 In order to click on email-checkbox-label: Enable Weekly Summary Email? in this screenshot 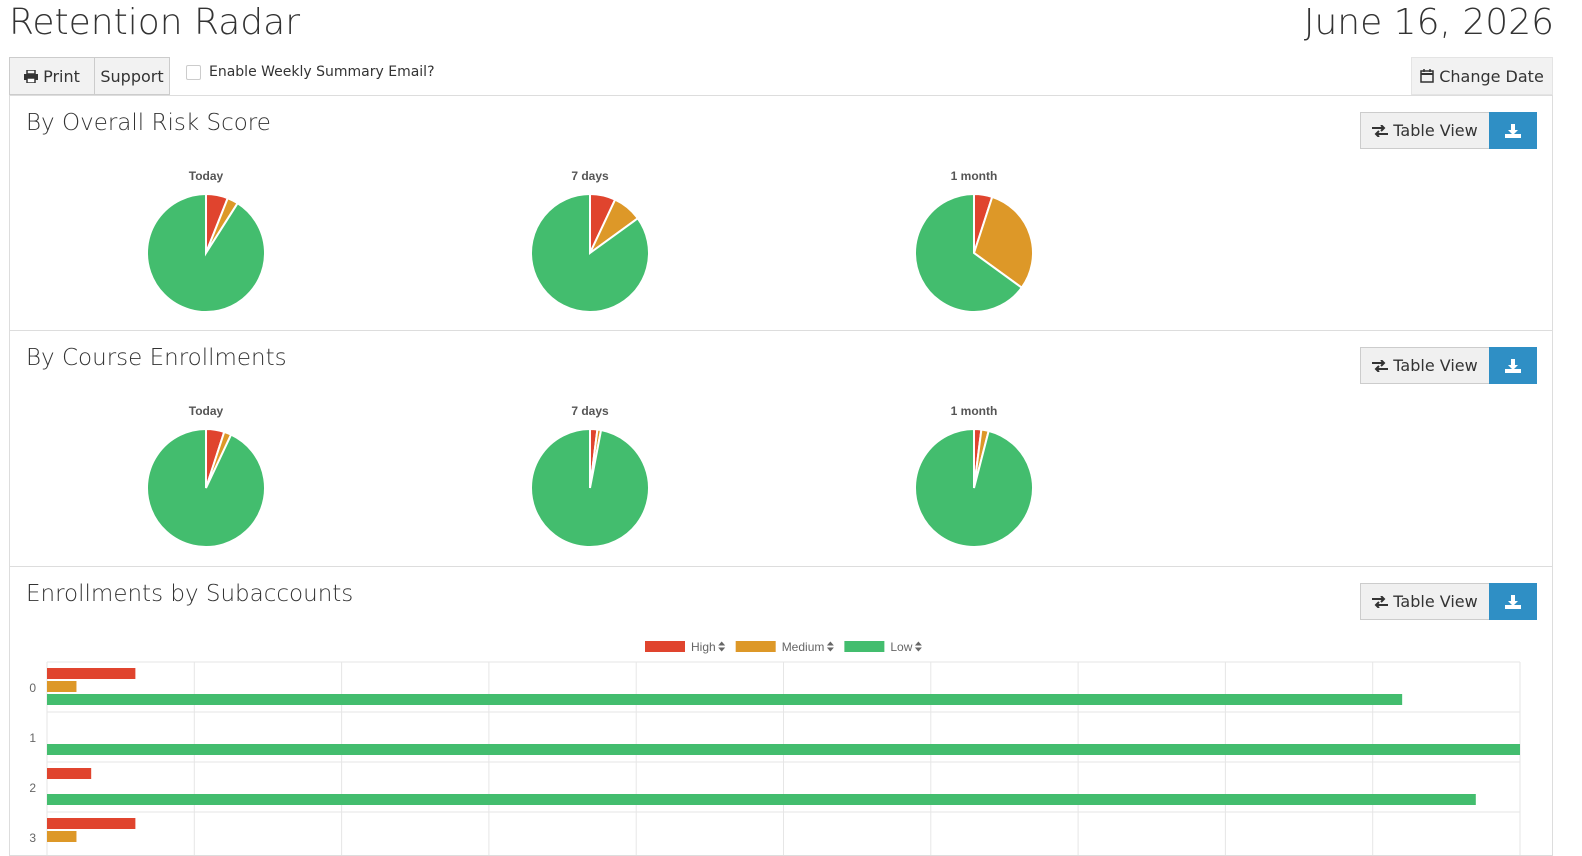, I will do `click(322, 72)`.